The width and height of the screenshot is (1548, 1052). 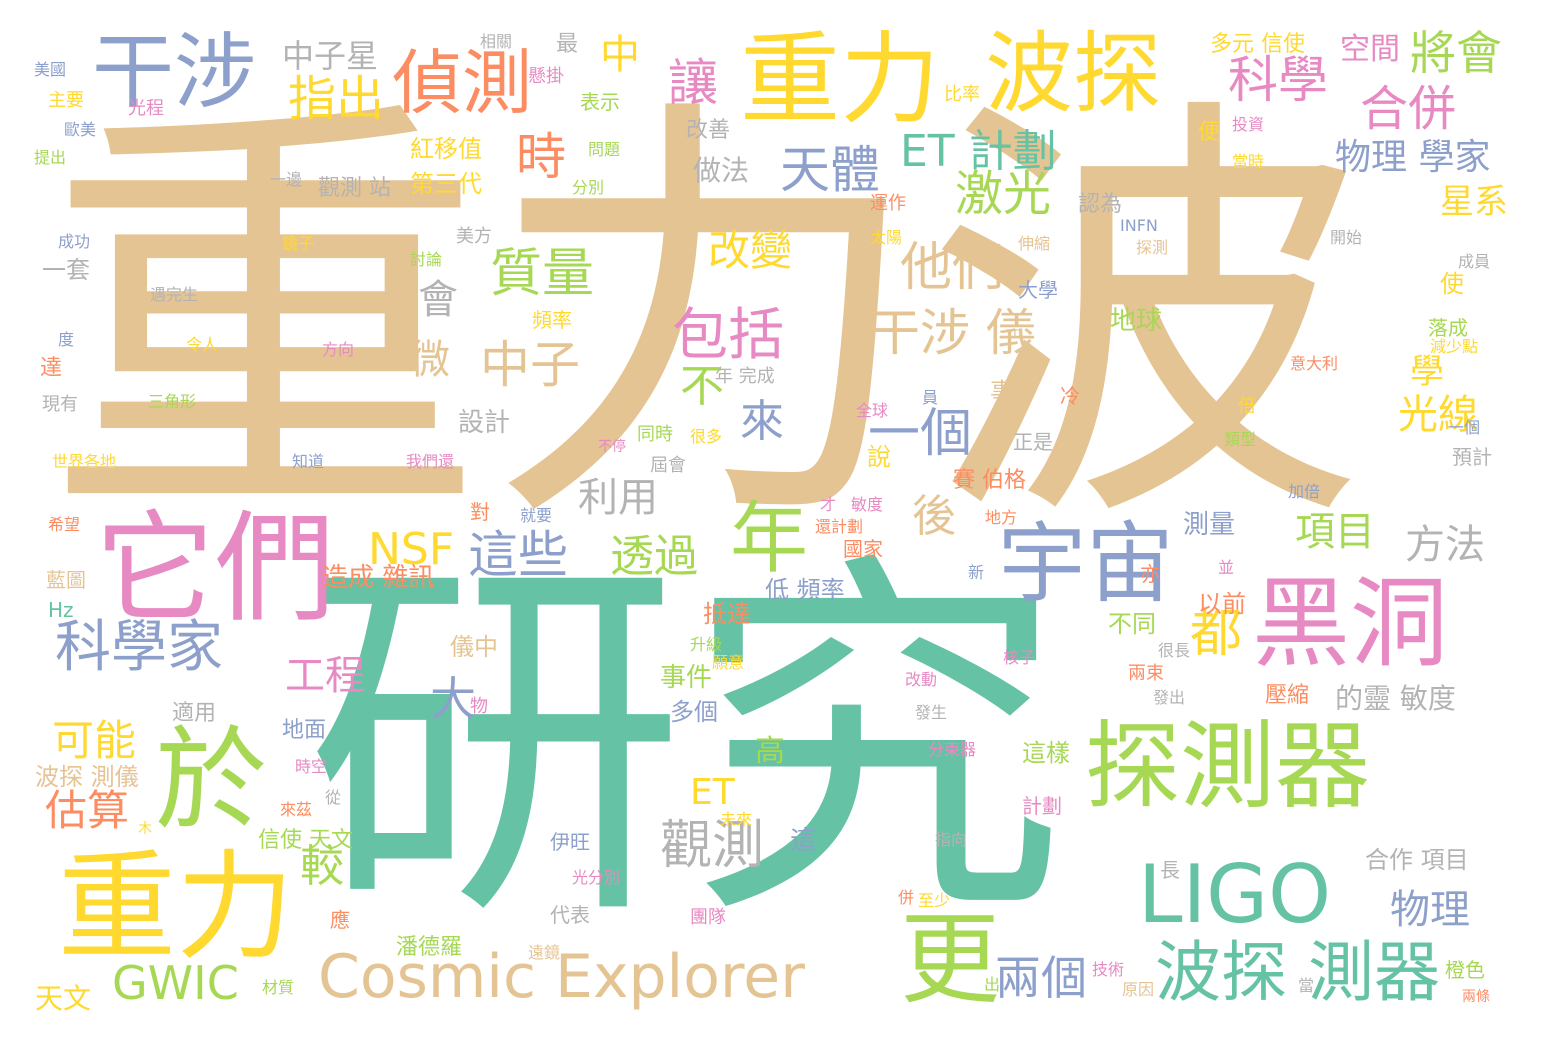 I want to click on cloud-word: 很長, so click(x=1174, y=650).